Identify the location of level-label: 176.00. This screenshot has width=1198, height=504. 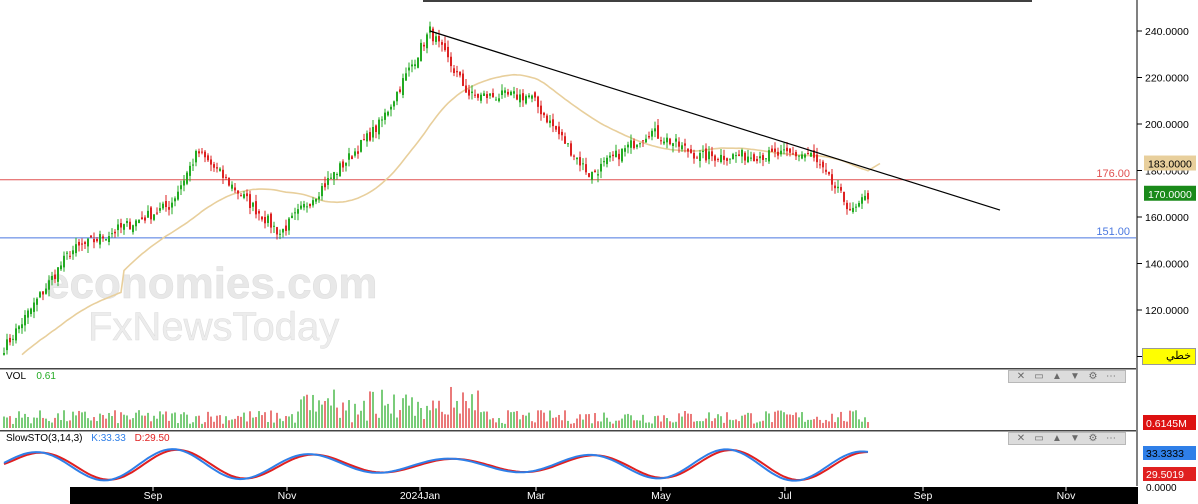
(1113, 174).